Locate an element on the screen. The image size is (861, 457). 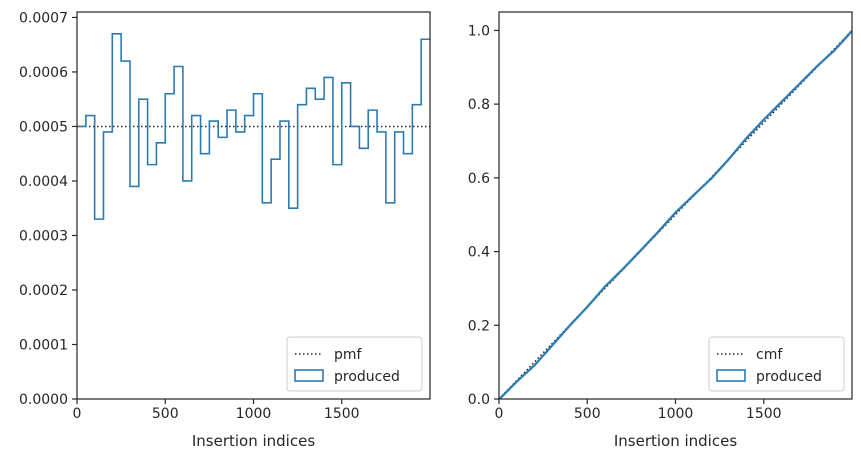
y-tick-label: 0.0002 is located at coordinates (43, 291).